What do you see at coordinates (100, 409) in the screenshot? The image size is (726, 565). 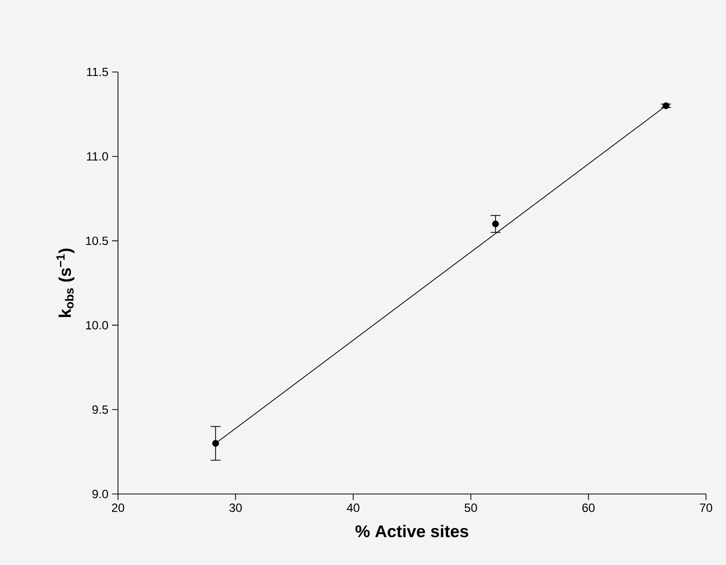 I see `y-tick-label: 9.5` at bounding box center [100, 409].